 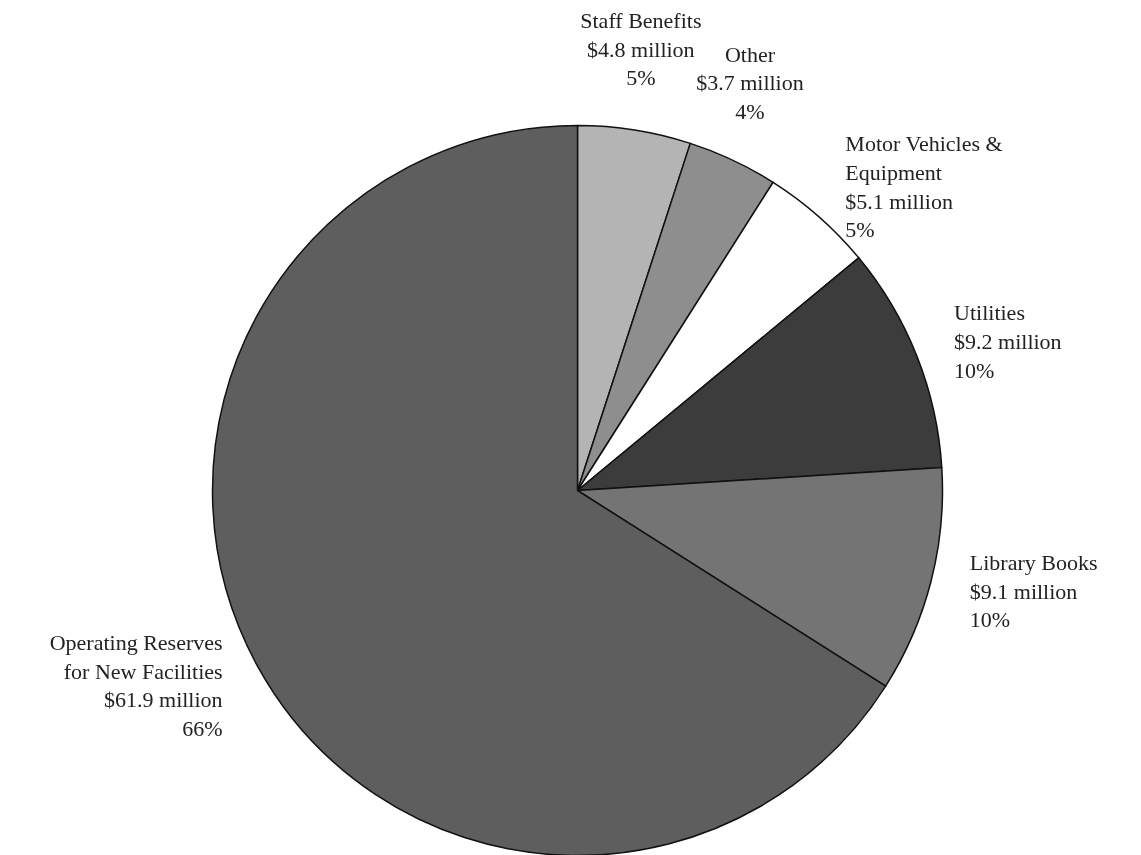 What do you see at coordinates (750, 54) in the screenshot?
I see `slice-label: Other` at bounding box center [750, 54].